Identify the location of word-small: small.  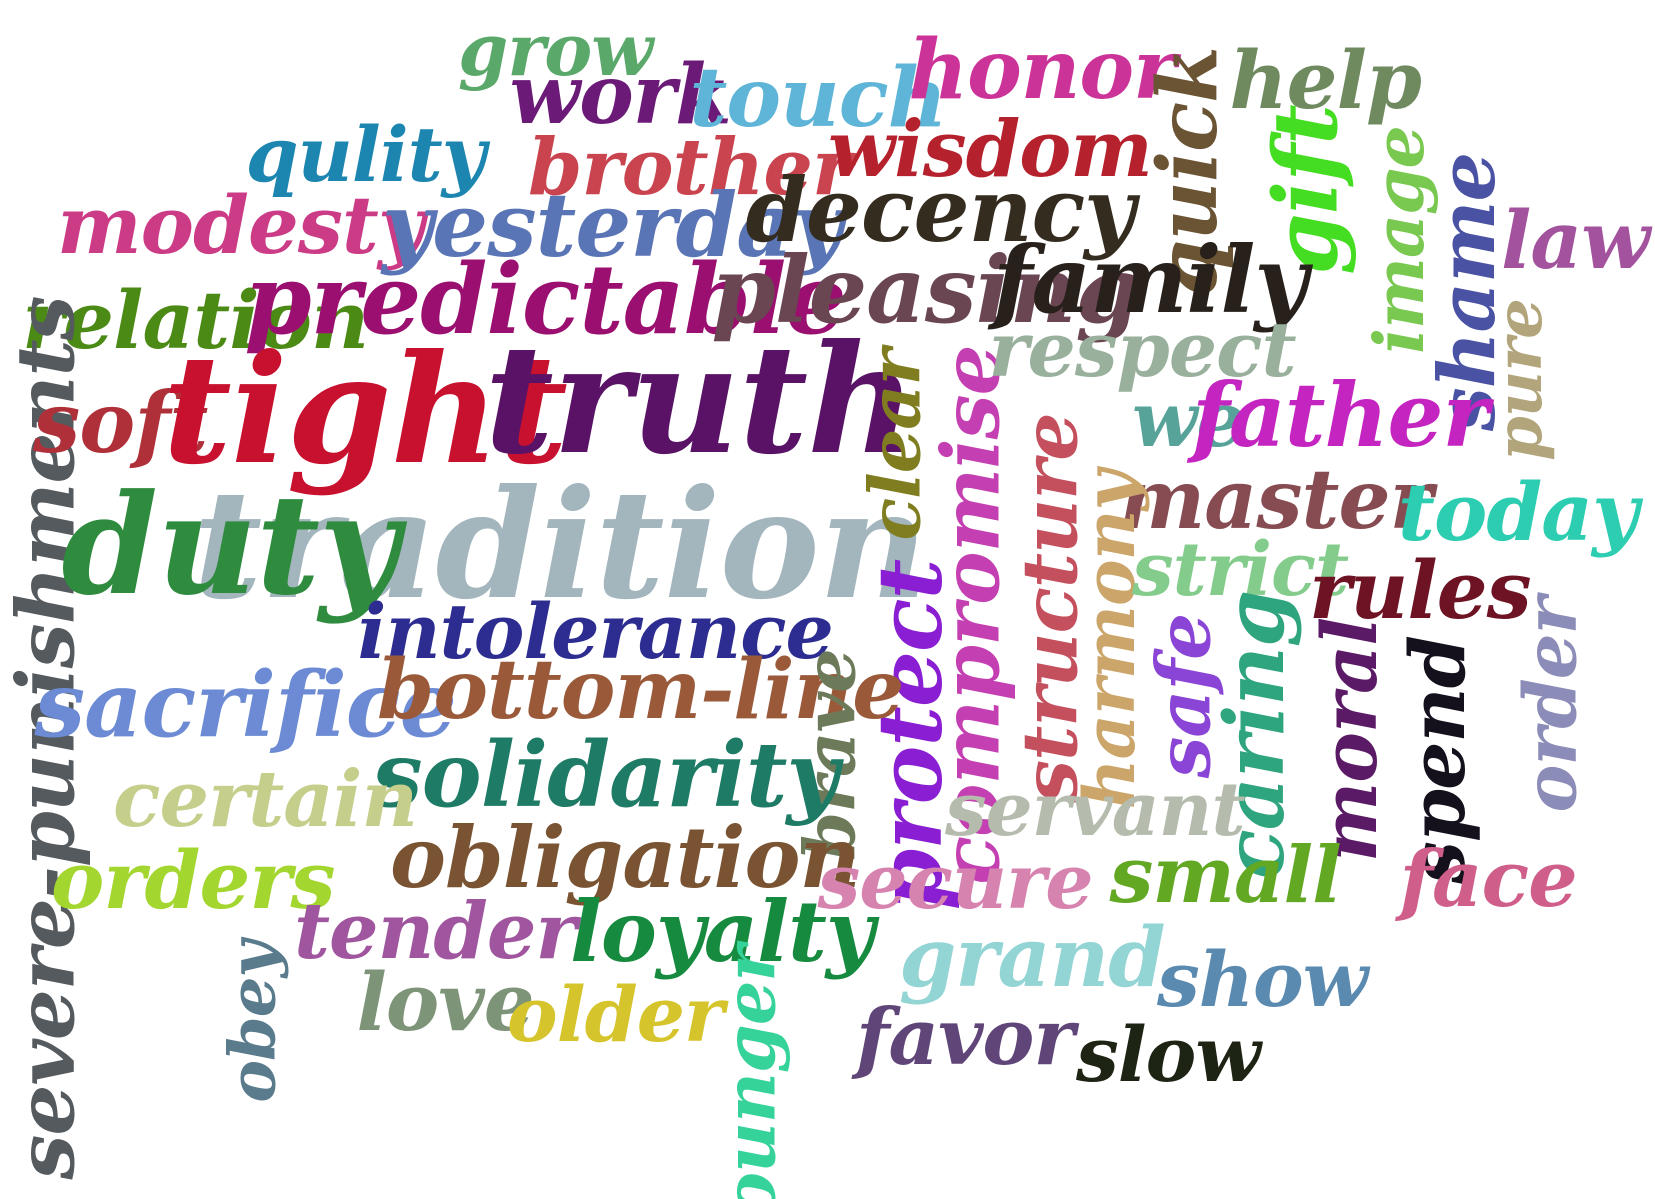
(1225, 875).